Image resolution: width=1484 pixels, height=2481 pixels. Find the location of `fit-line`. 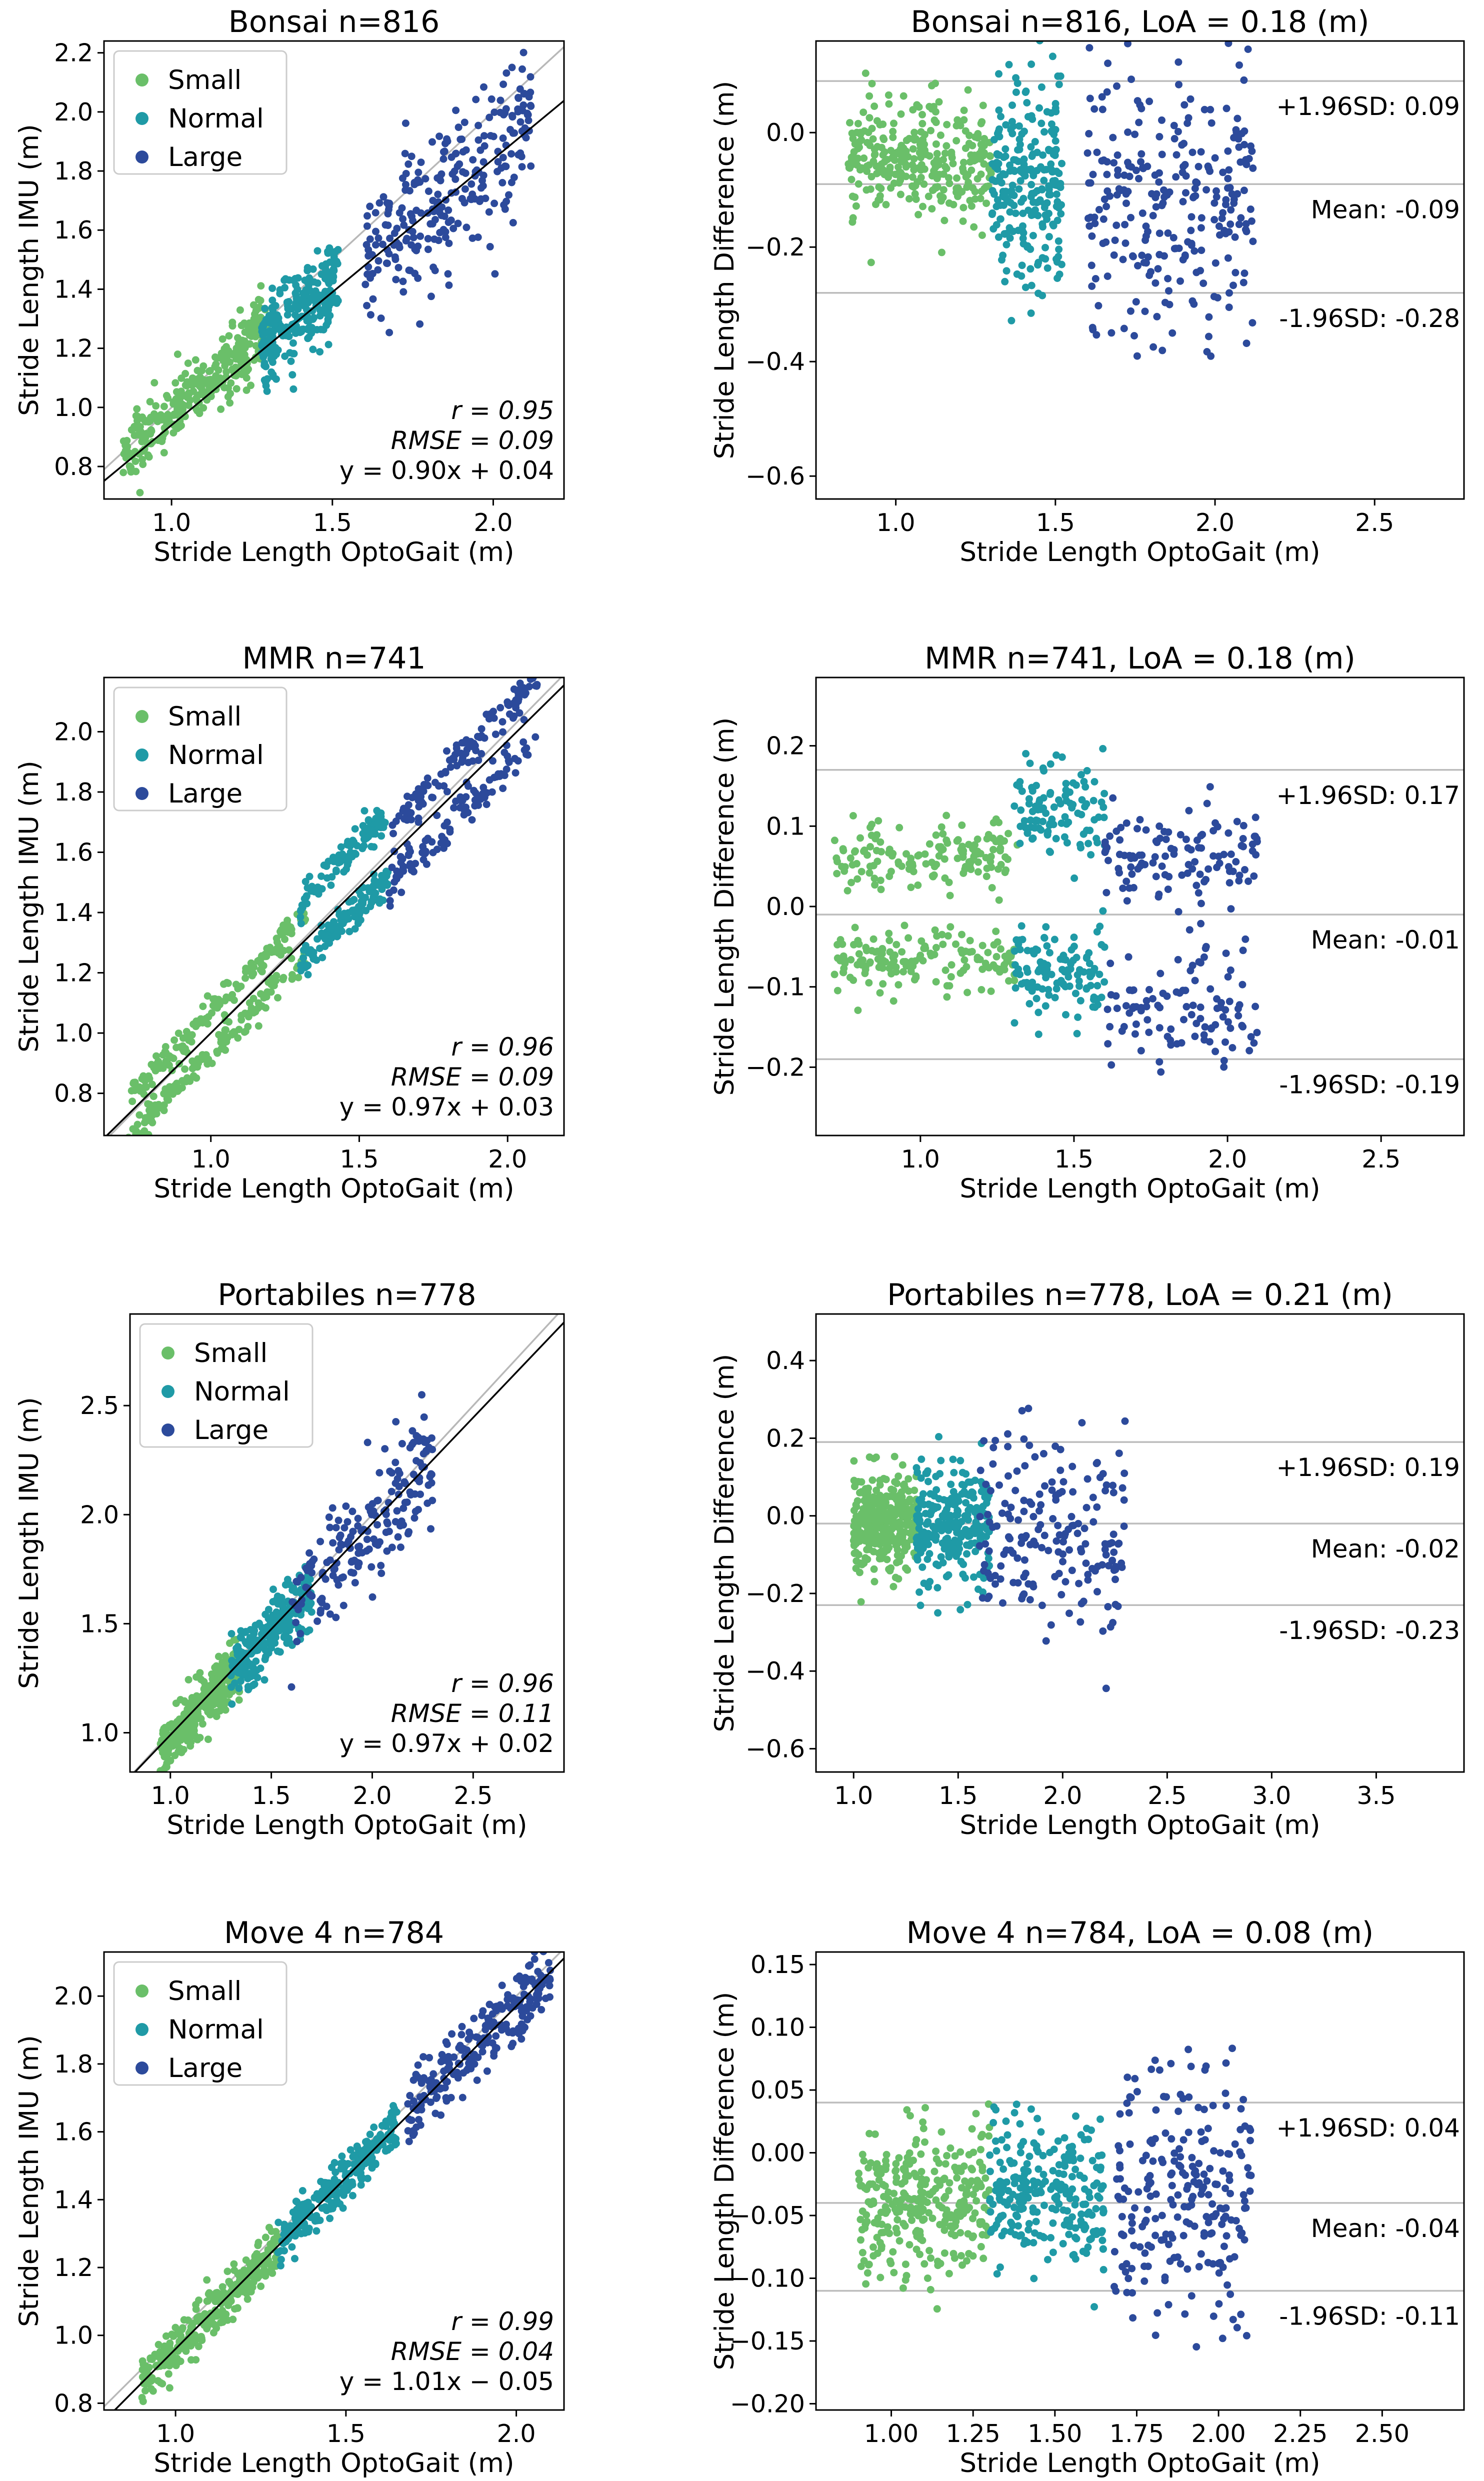

fit-line is located at coordinates (349, 1546).